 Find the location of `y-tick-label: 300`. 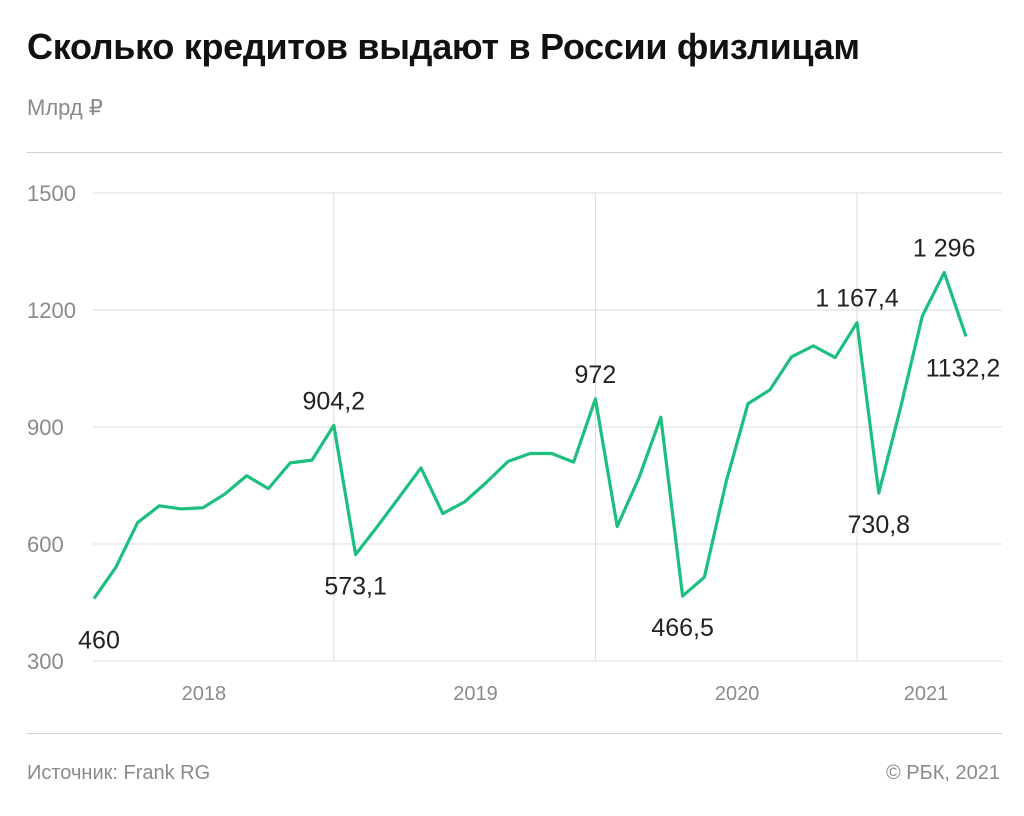

y-tick-label: 300 is located at coordinates (45, 661).